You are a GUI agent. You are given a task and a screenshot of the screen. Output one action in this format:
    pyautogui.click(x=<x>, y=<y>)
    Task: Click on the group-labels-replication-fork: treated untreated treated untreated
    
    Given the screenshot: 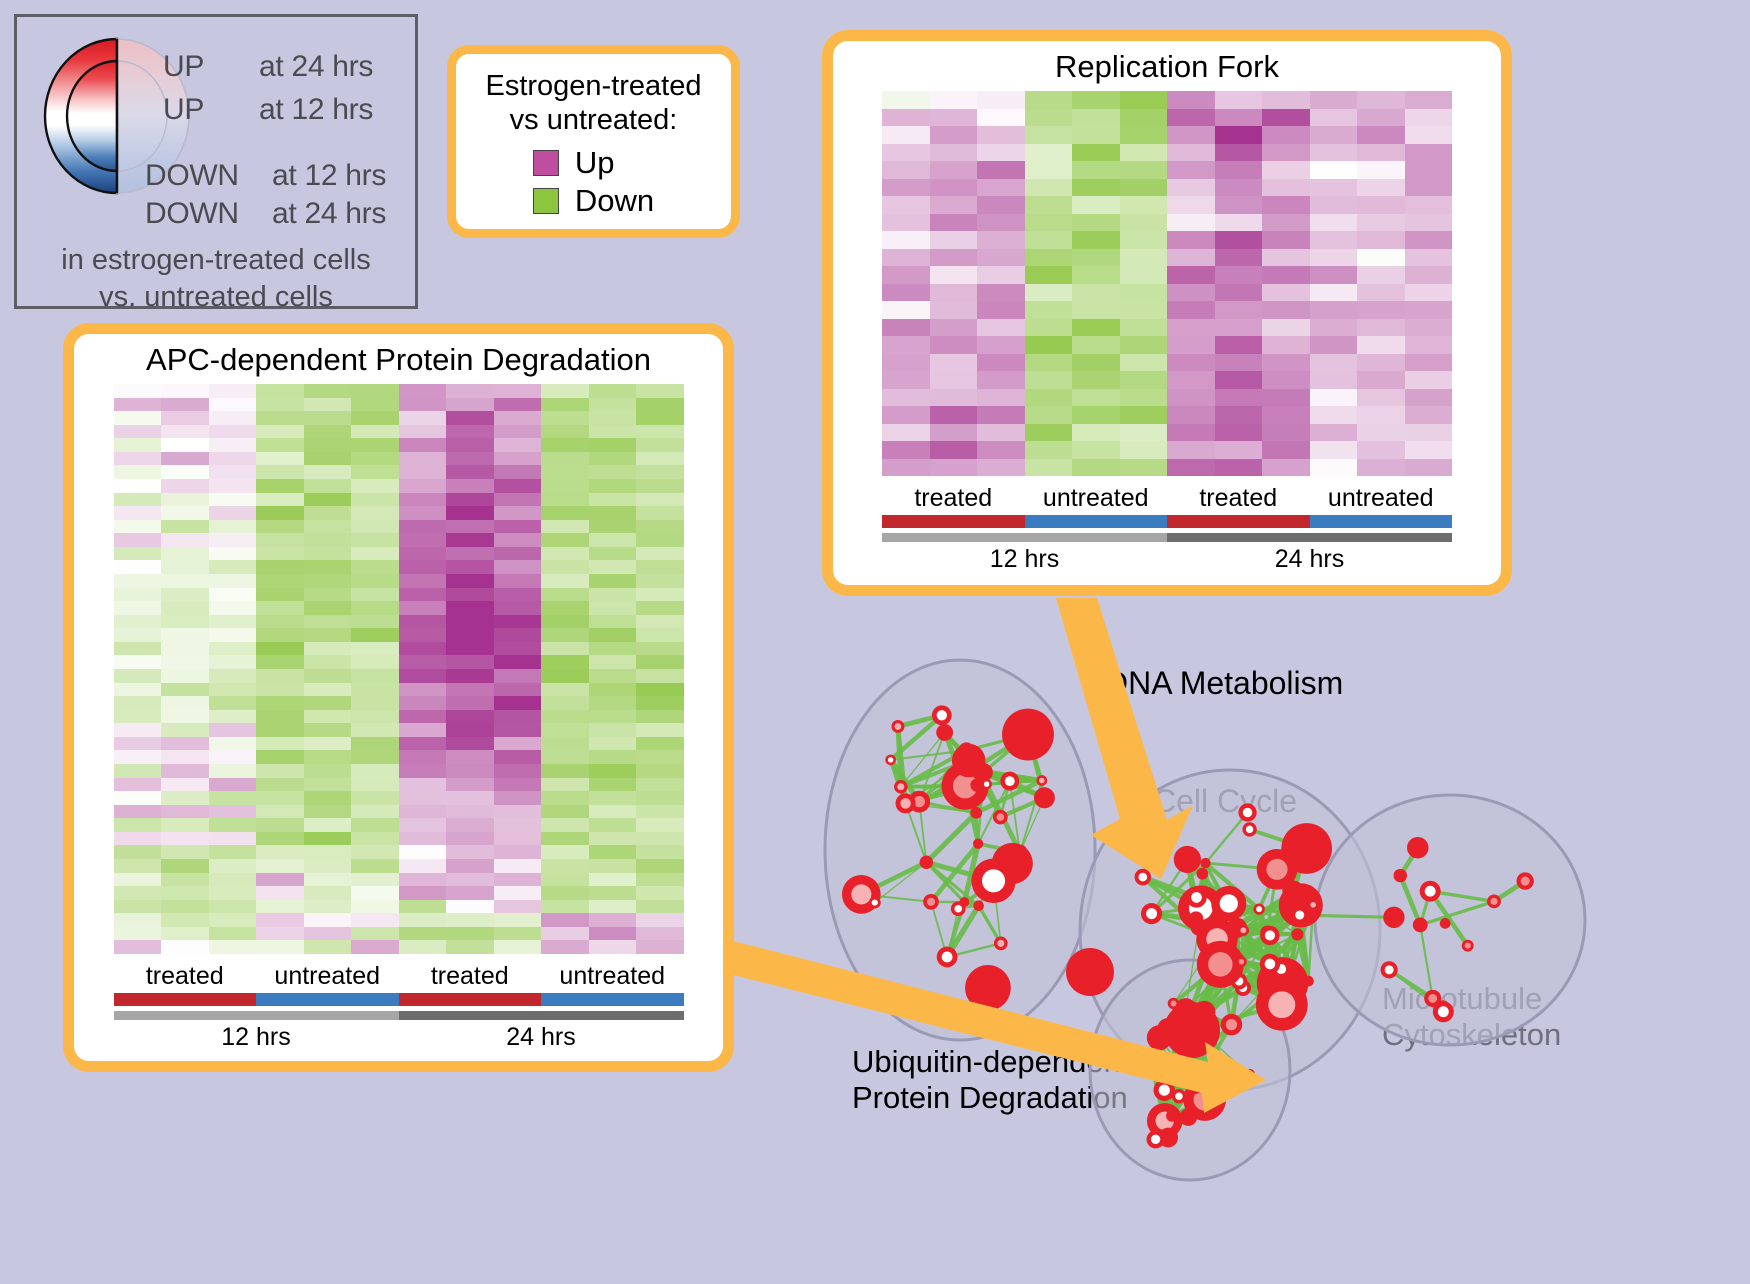 What is the action you would take?
    pyautogui.click(x=1167, y=498)
    